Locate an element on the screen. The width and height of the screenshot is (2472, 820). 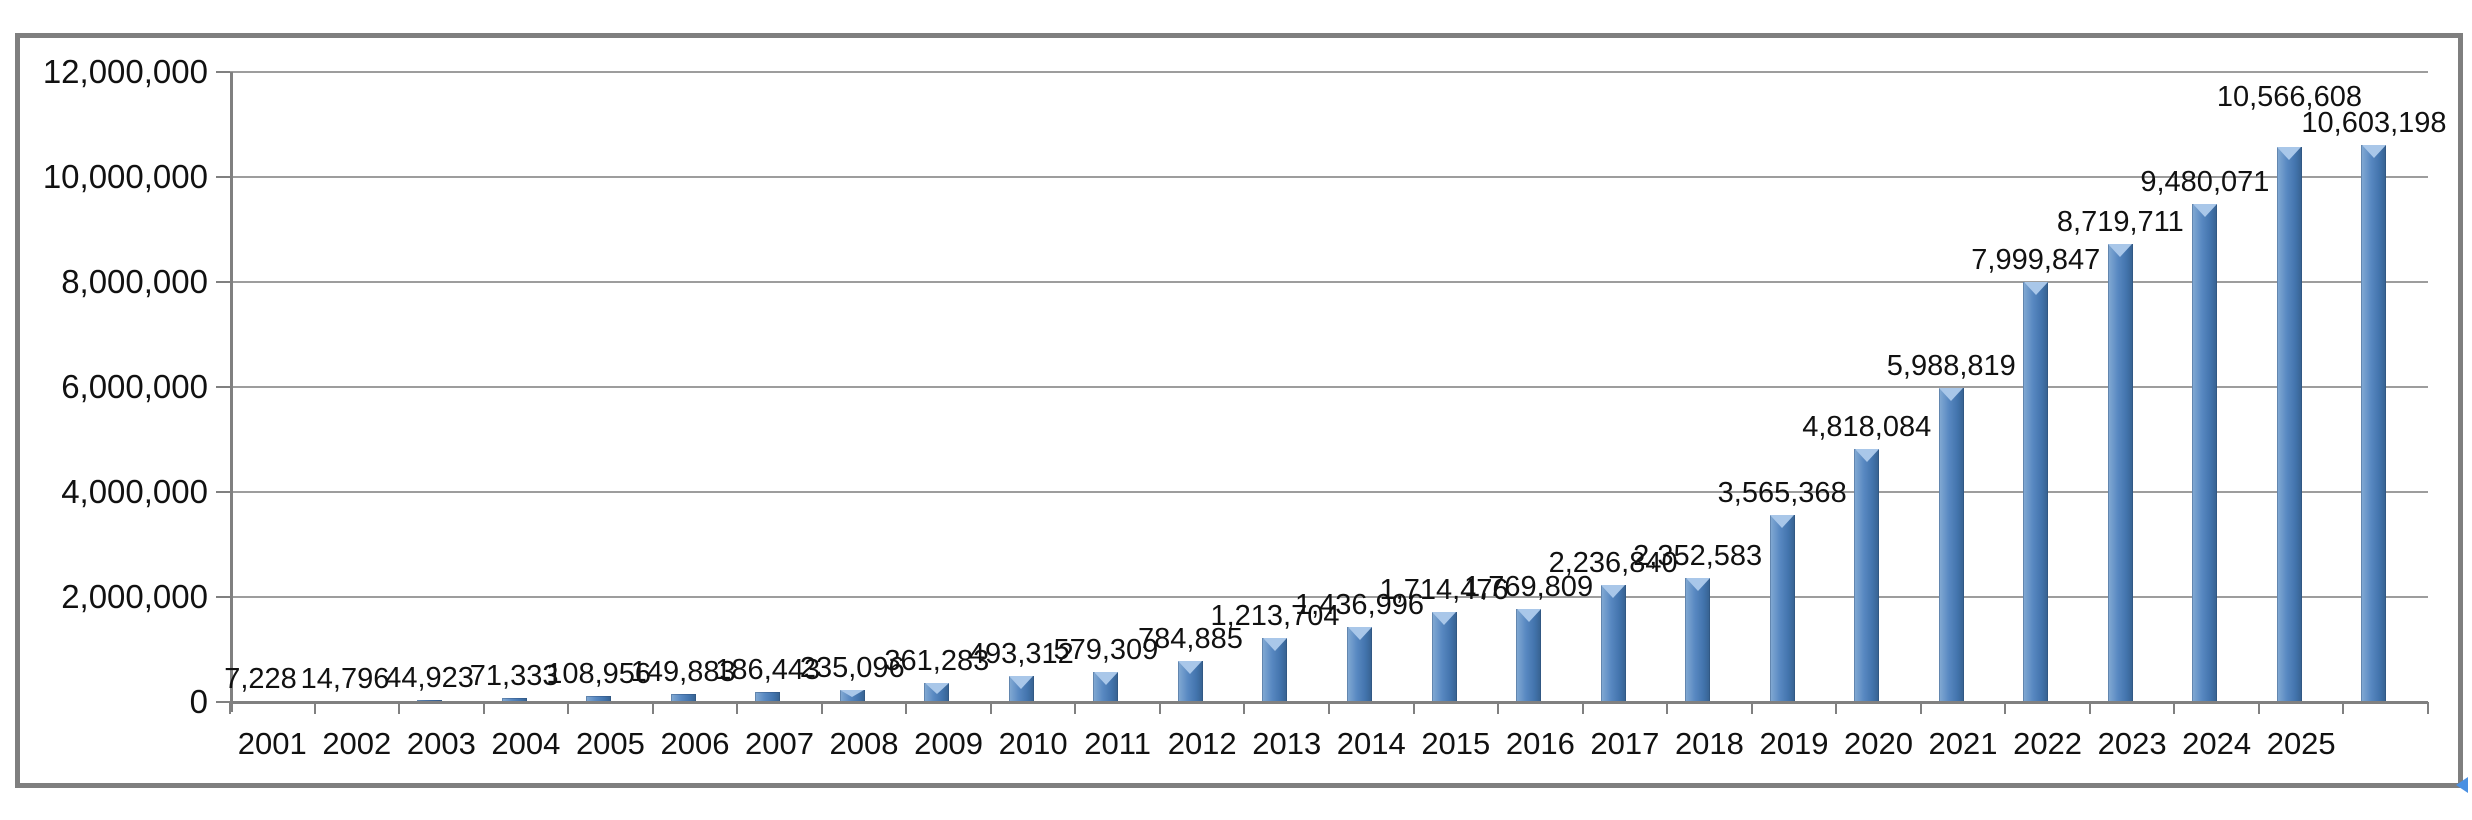
y-axis-tick-label: 2,000,000 is located at coordinates (134, 596).